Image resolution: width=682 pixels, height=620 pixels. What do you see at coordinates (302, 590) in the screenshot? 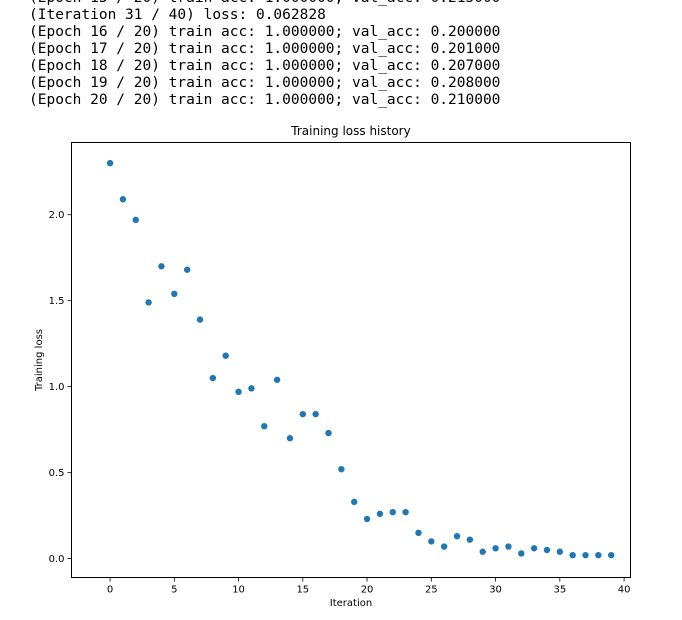
I see `x-tick-label: 15` at bounding box center [302, 590].